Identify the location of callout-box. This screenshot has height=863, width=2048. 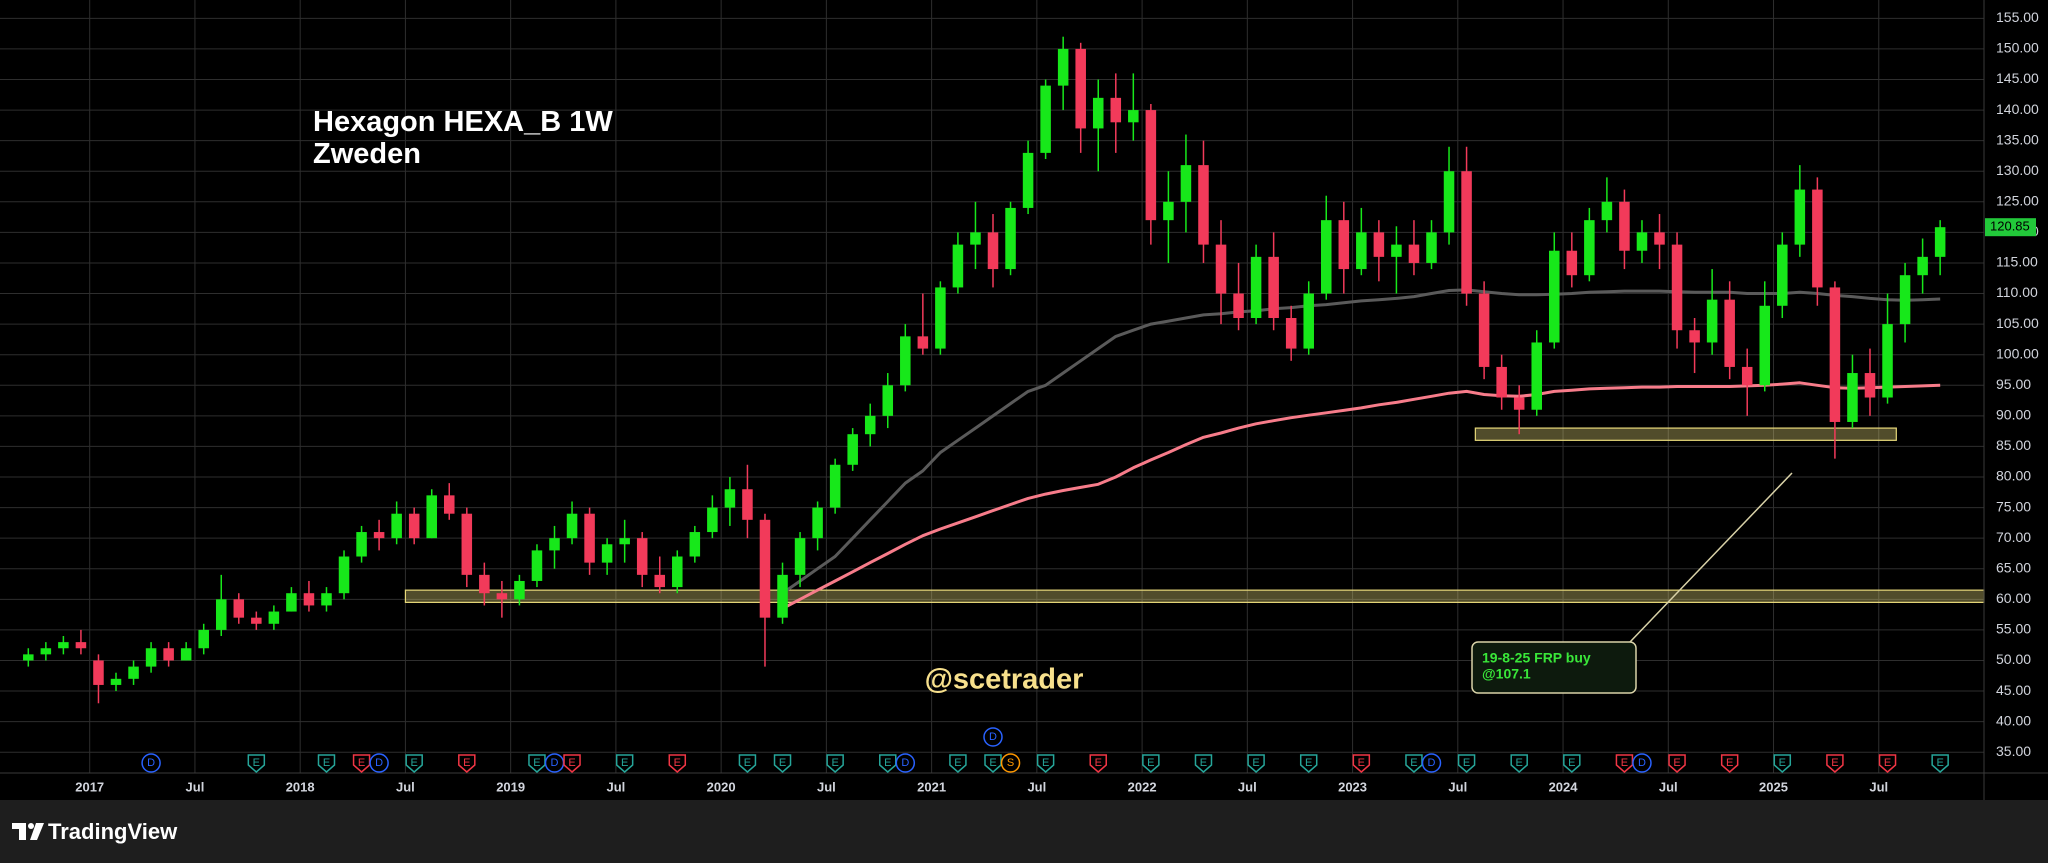
(1554, 667).